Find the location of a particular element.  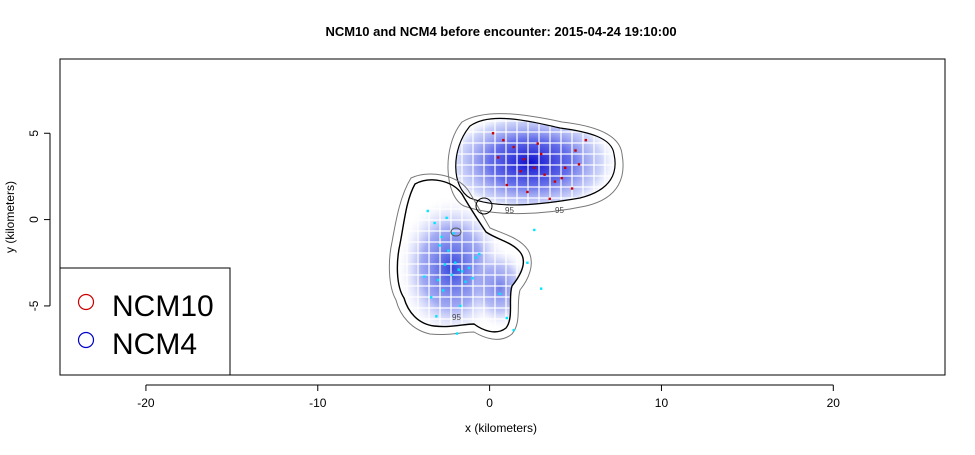

ncm4-inner-contour is located at coordinates (460, 256).